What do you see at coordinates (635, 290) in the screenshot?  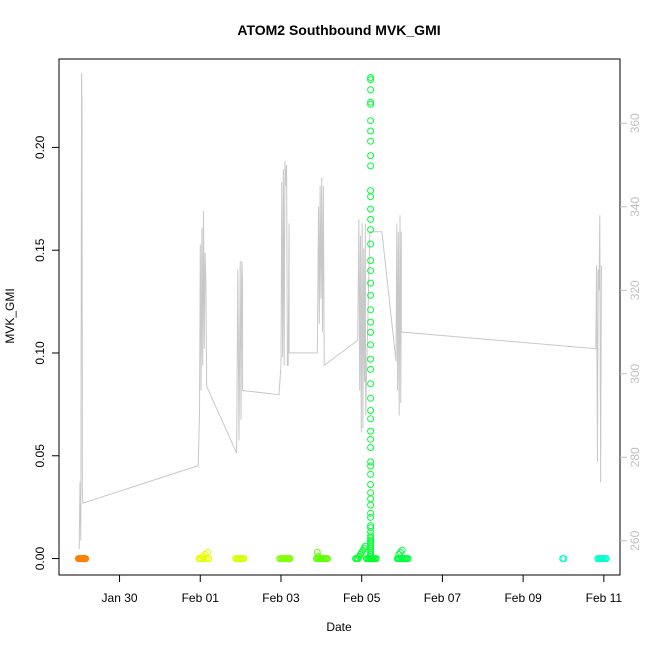 I see `right-y-tick-label: 320` at bounding box center [635, 290].